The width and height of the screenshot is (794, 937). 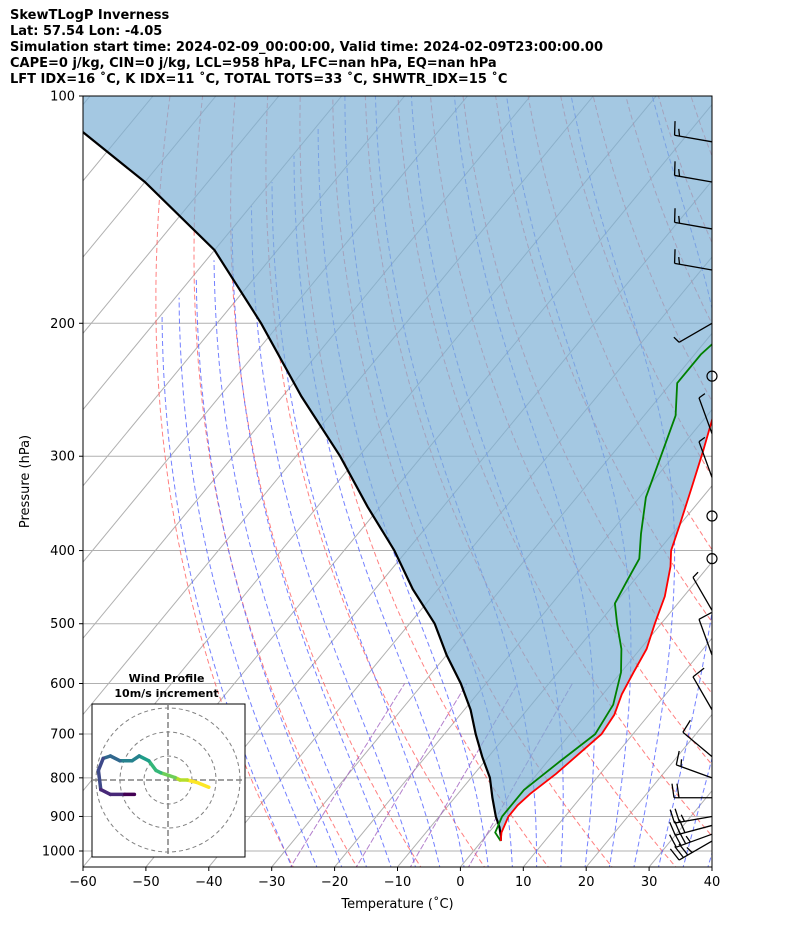 I want to click on x-tick-label: 40, so click(x=712, y=882).